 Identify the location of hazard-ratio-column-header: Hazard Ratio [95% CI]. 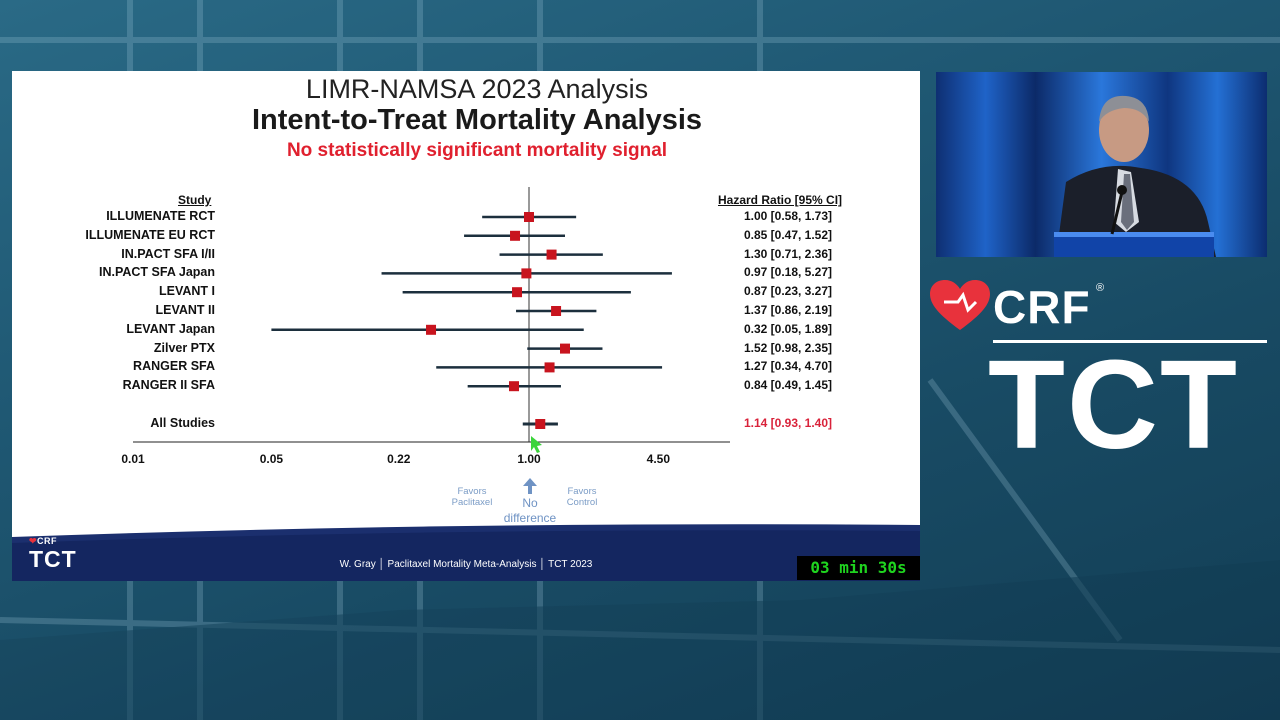
(780, 200).